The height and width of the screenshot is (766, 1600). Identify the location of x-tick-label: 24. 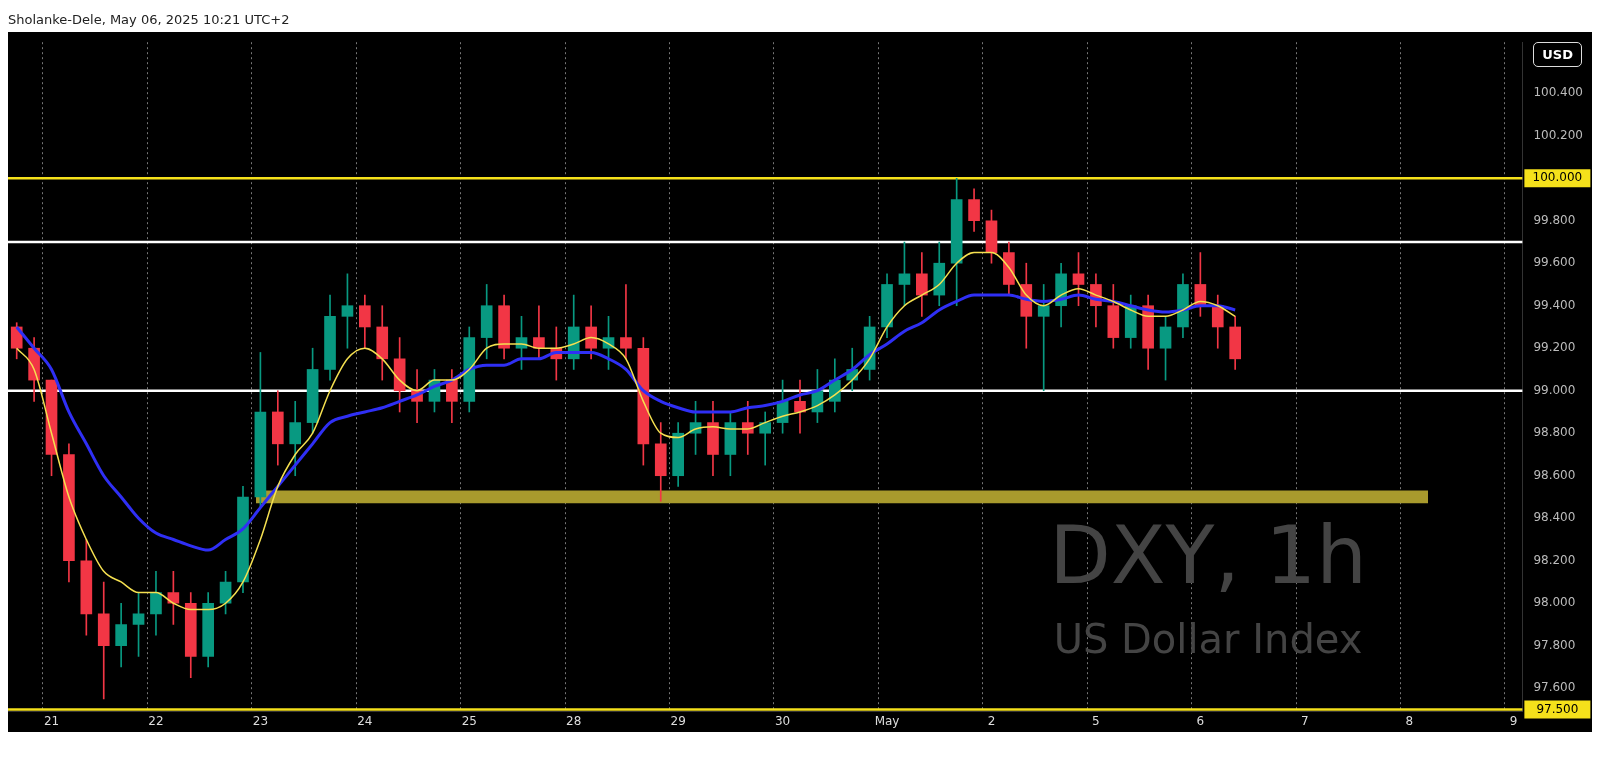
(365, 720).